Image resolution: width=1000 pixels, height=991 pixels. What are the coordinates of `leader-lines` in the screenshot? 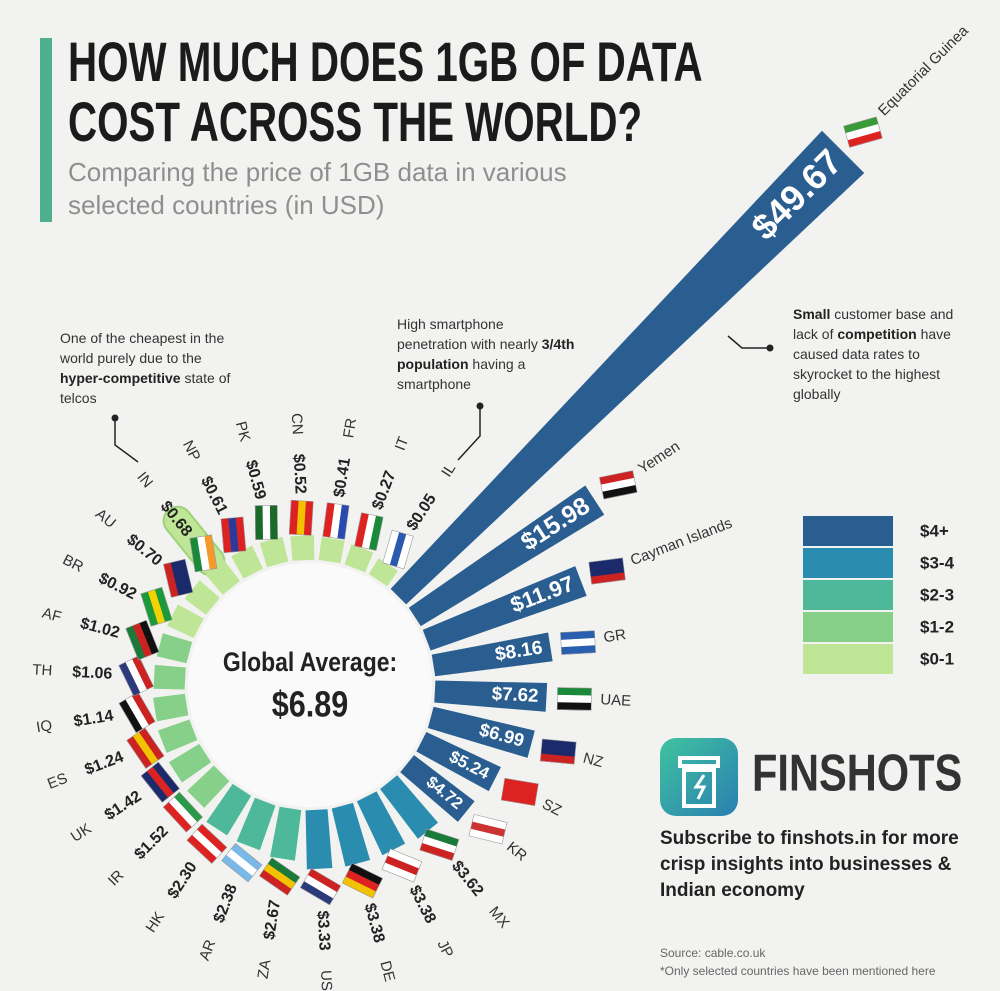 It's located at (442, 399).